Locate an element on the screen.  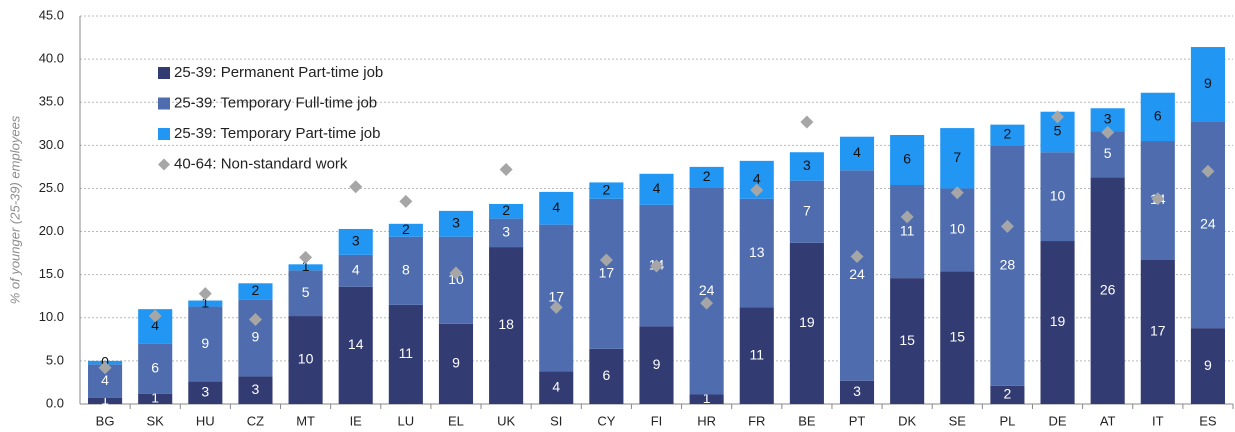
y-tick-label: 5.0 is located at coordinates (55, 359).